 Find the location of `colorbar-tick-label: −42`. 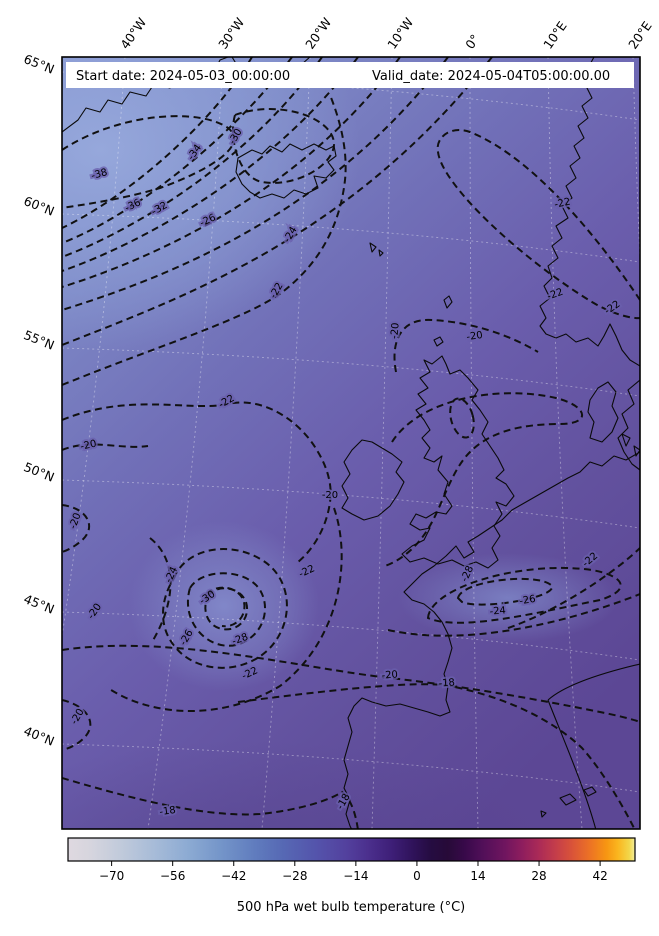

colorbar-tick-label: −42 is located at coordinates (233, 876).